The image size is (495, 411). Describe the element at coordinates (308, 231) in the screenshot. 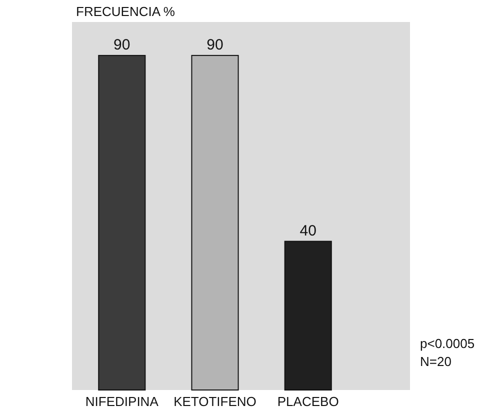

I see `data-label: 40` at that location.